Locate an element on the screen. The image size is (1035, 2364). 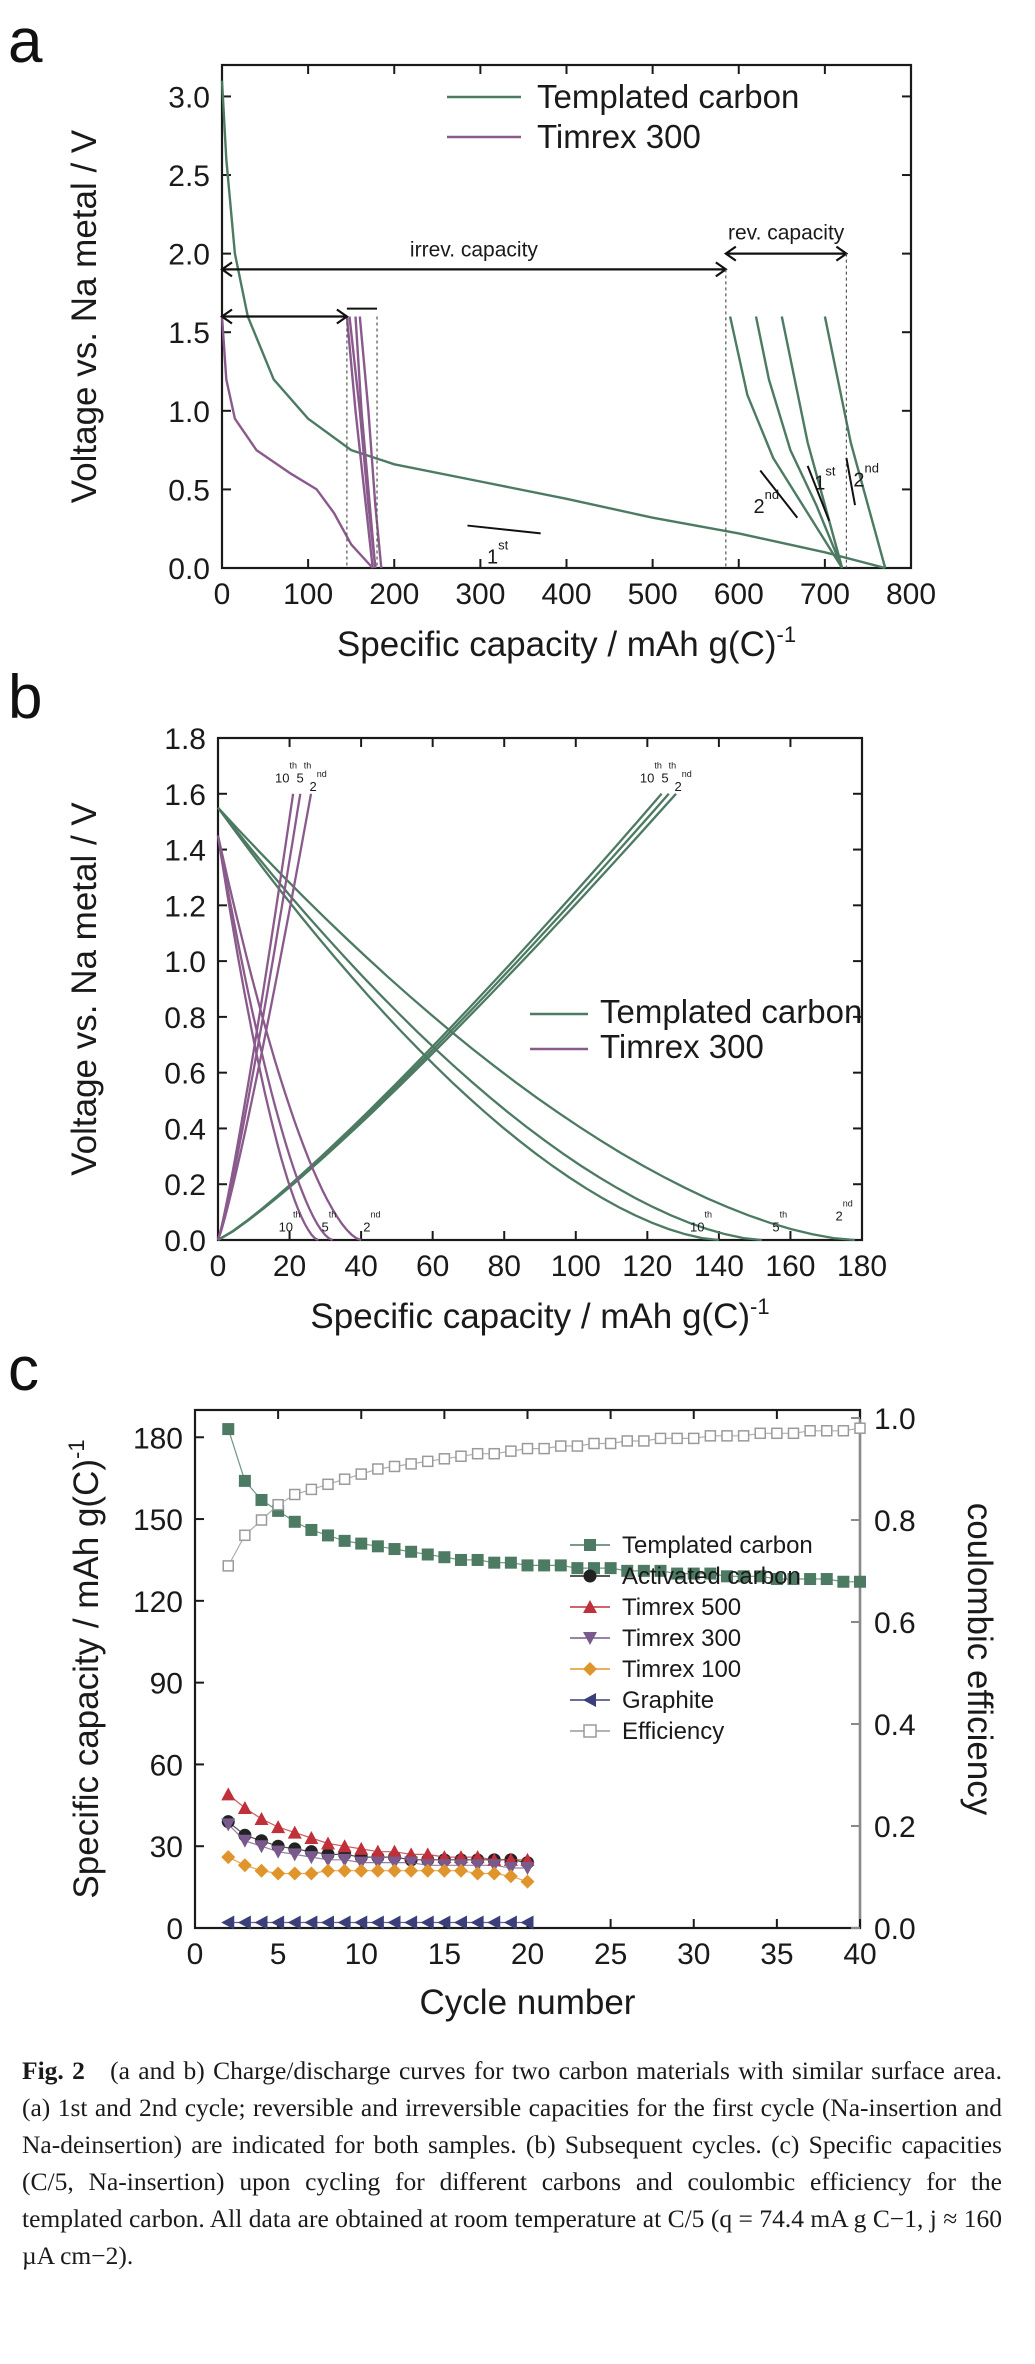
c-y-tick-label: 30 is located at coordinates (166, 1847).